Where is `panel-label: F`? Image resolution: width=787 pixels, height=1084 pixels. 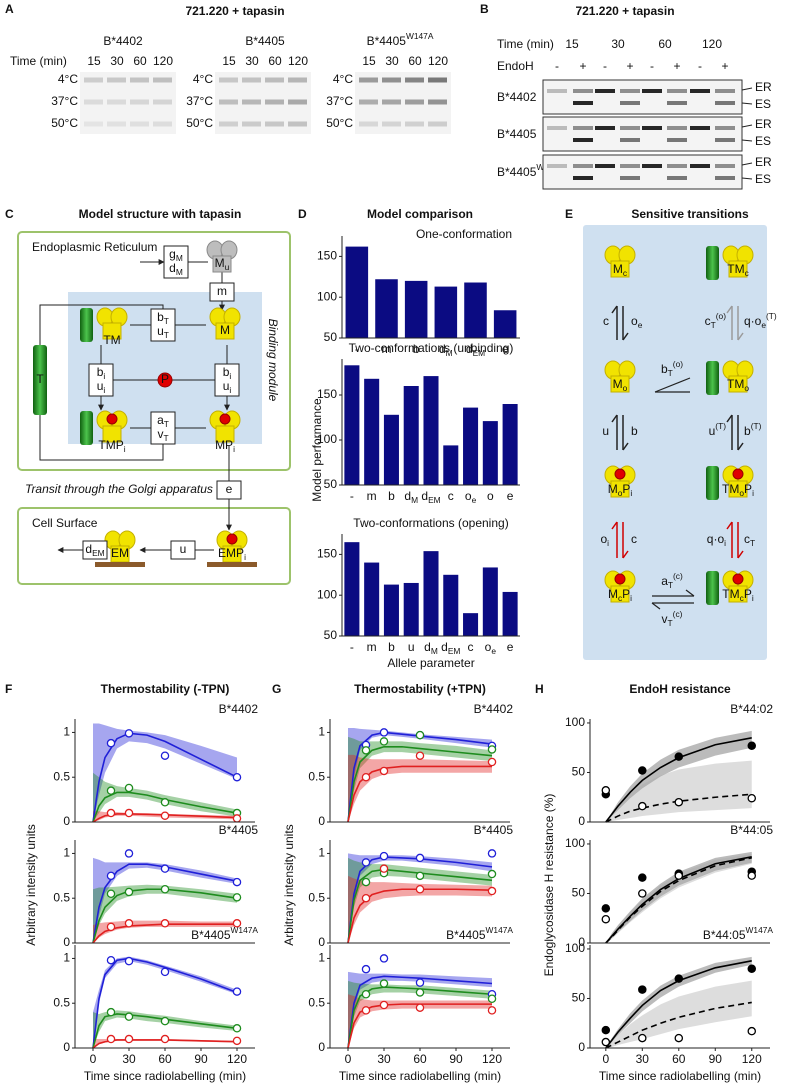
panel-label: F is located at coordinates (8, 689).